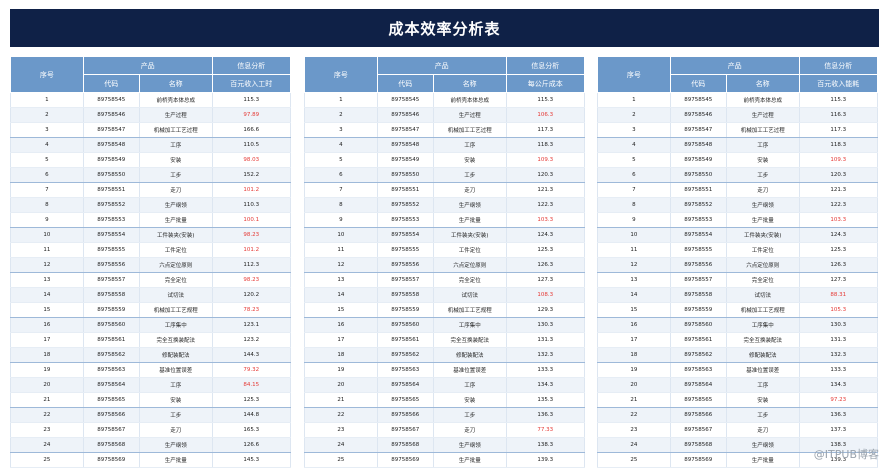 This screenshot has height=468, width=889. What do you see at coordinates (405, 385) in the screenshot?
I see `cell-code: 89758564` at bounding box center [405, 385].